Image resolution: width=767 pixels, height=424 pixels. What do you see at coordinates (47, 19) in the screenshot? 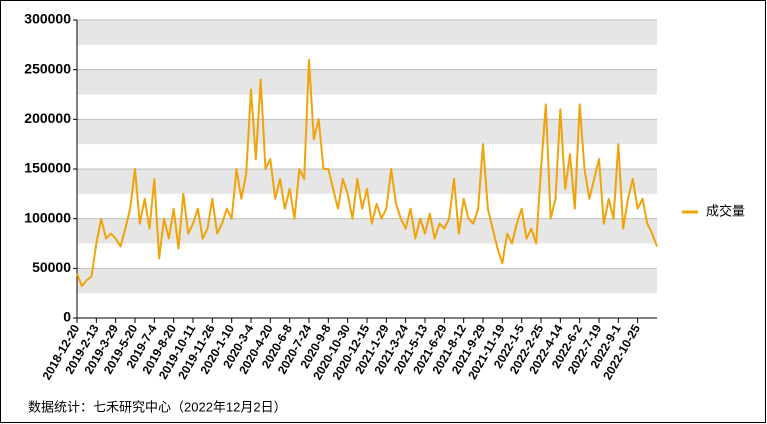
I see `y-tick-label: 300000` at bounding box center [47, 19].